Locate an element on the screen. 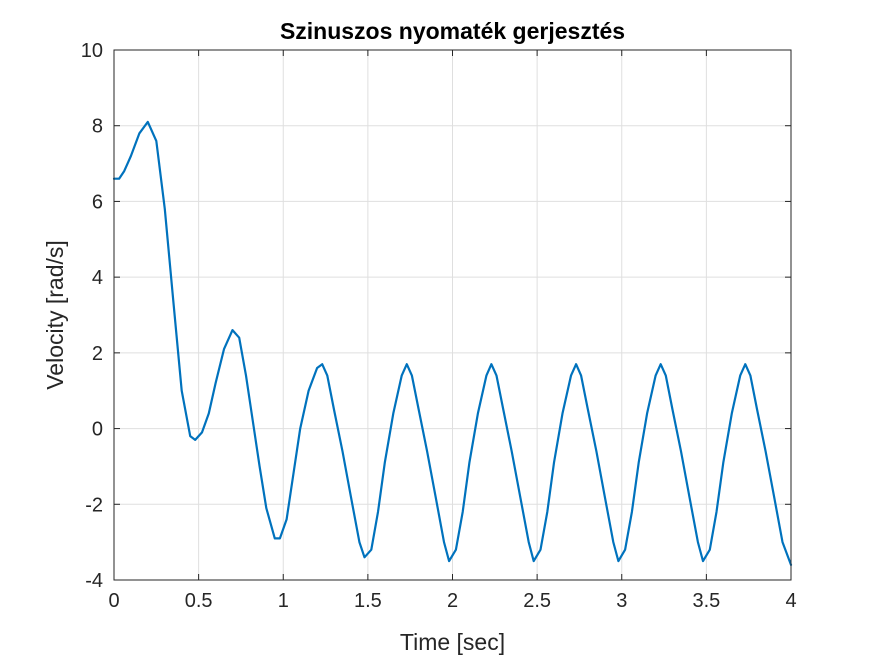 This screenshot has height=656, width=875. y-tick-label: 8 is located at coordinates (97, 127).